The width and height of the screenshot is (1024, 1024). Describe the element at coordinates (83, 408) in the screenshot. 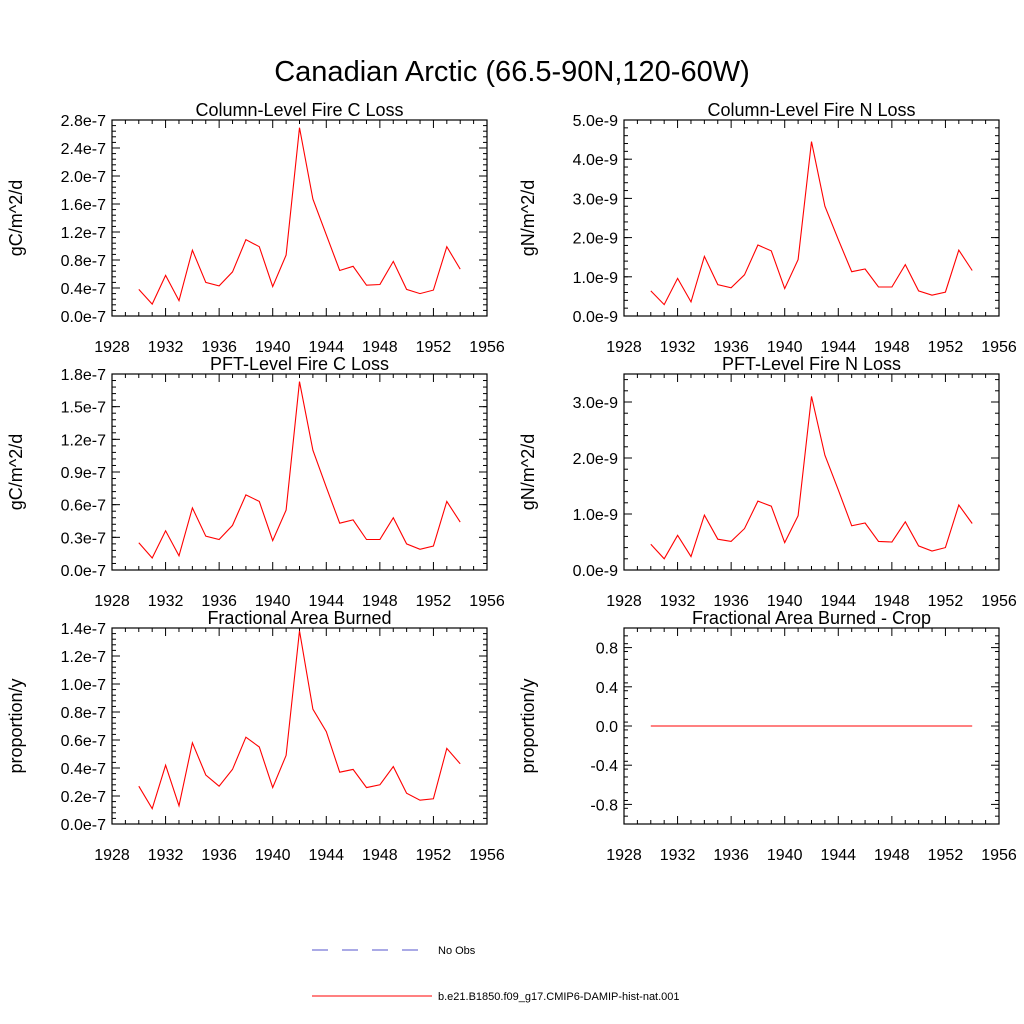

I see `y-tick-label: 1.5e-7` at that location.